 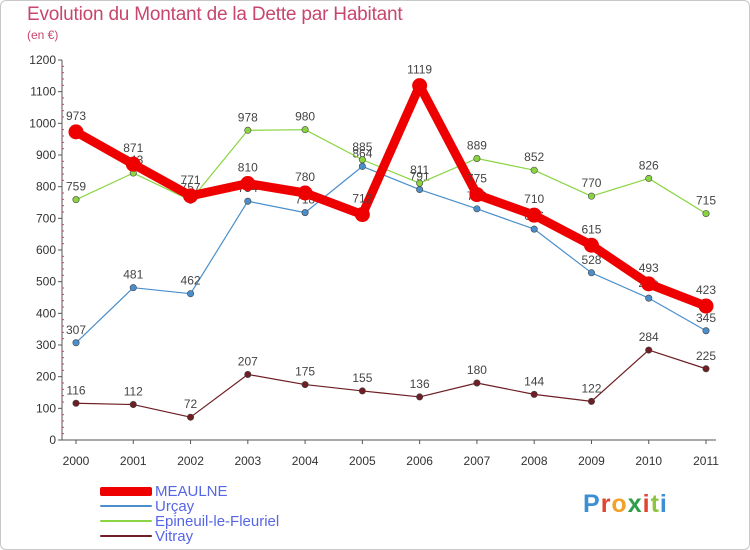 I want to click on chart-unit-label: (en €), so click(x=43, y=35).